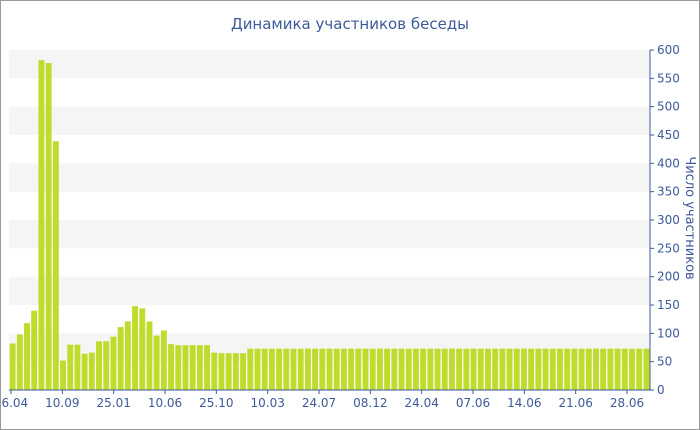  What do you see at coordinates (14, 403) in the screenshot?
I see `x-tick-label: 26.04` at bounding box center [14, 403].